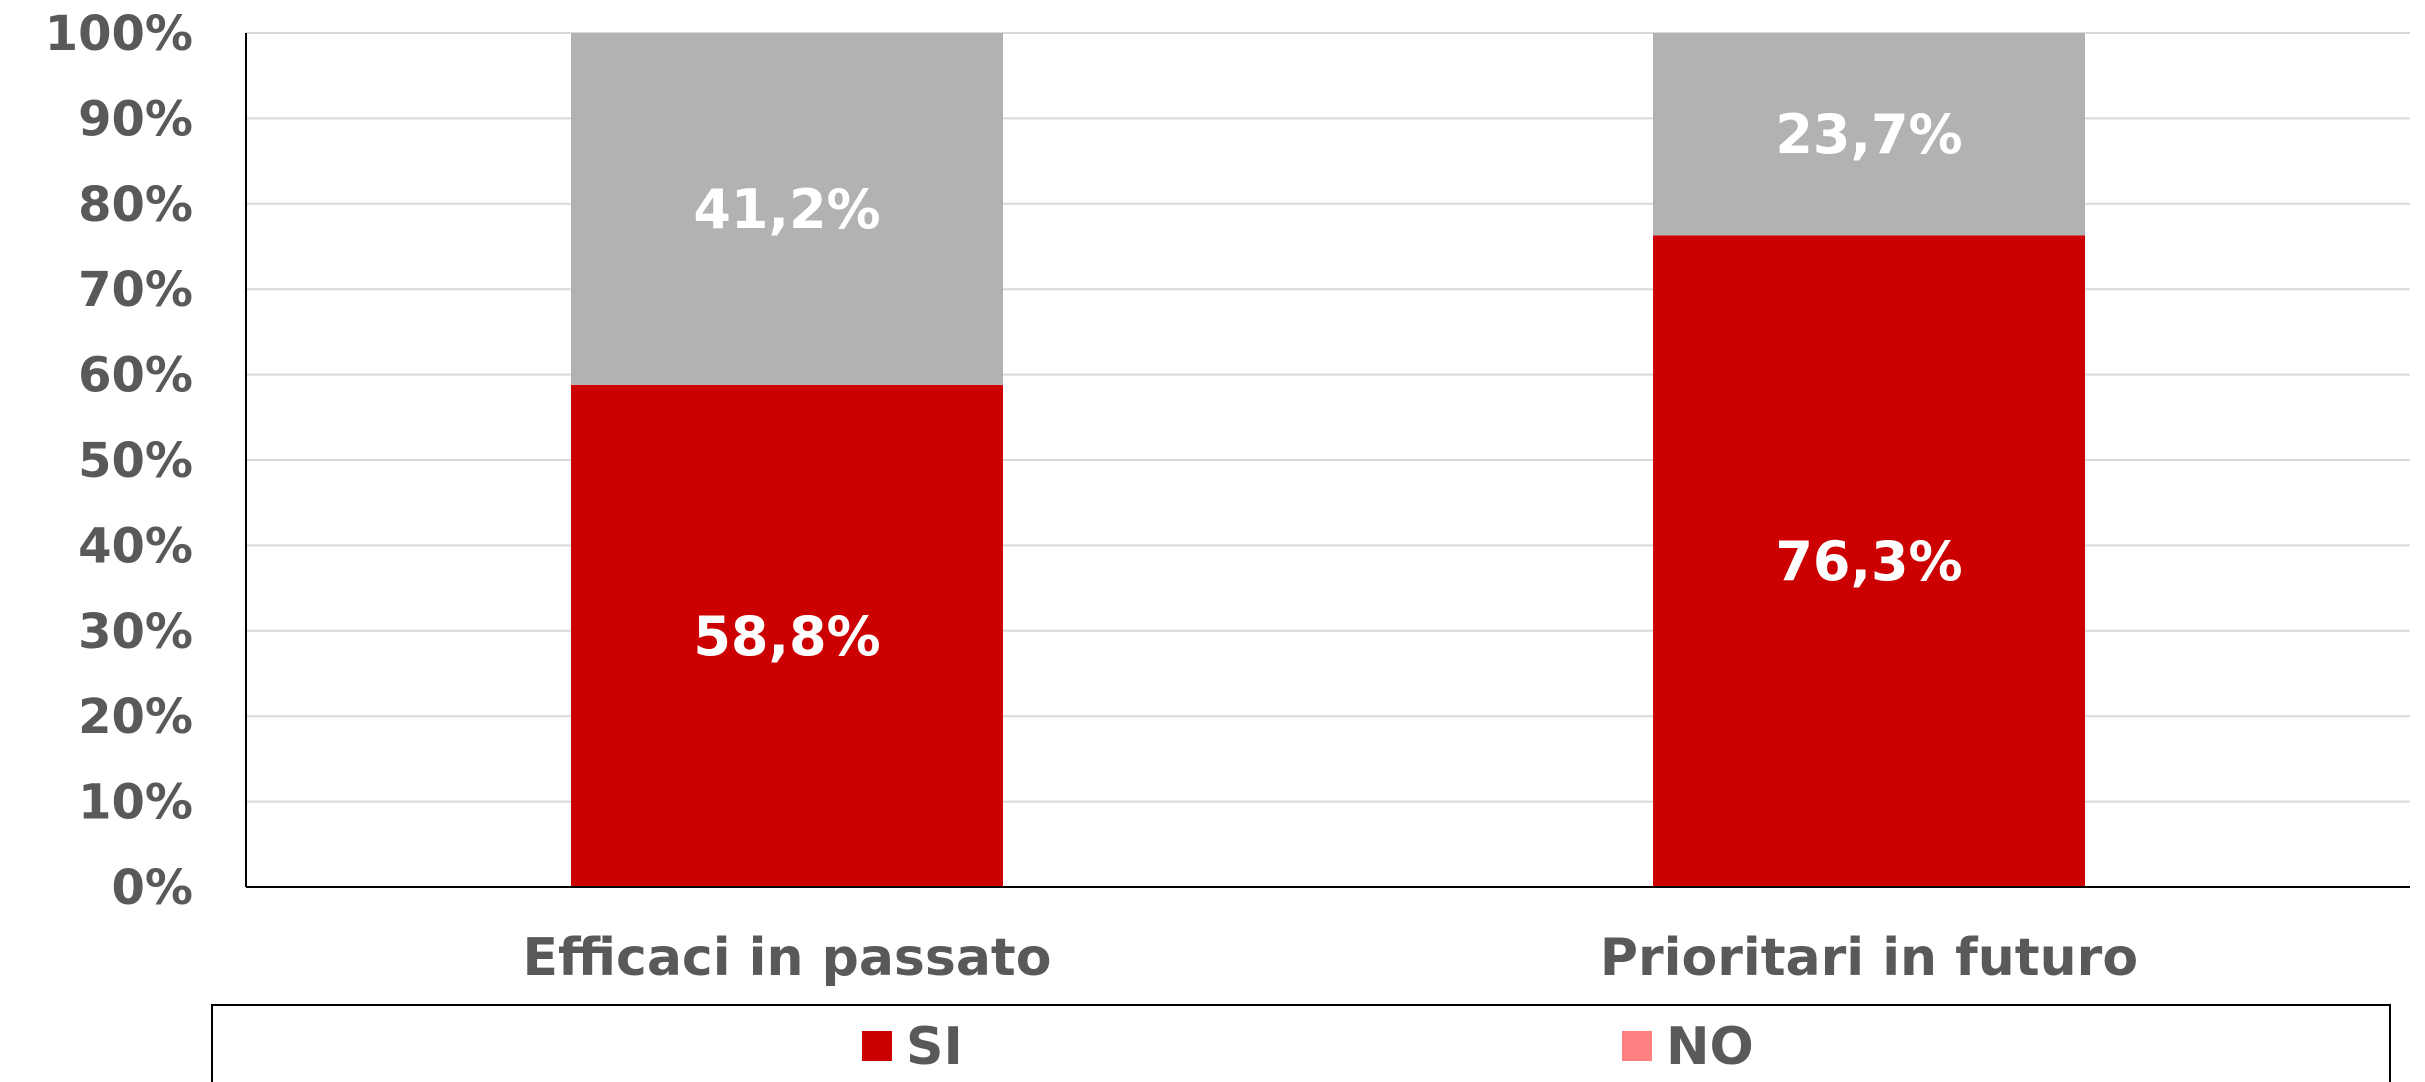 Image resolution: width=2425 pixels, height=1082 pixels. Describe the element at coordinates (135, 205) in the screenshot. I see `y-tick-label: 80%` at that location.